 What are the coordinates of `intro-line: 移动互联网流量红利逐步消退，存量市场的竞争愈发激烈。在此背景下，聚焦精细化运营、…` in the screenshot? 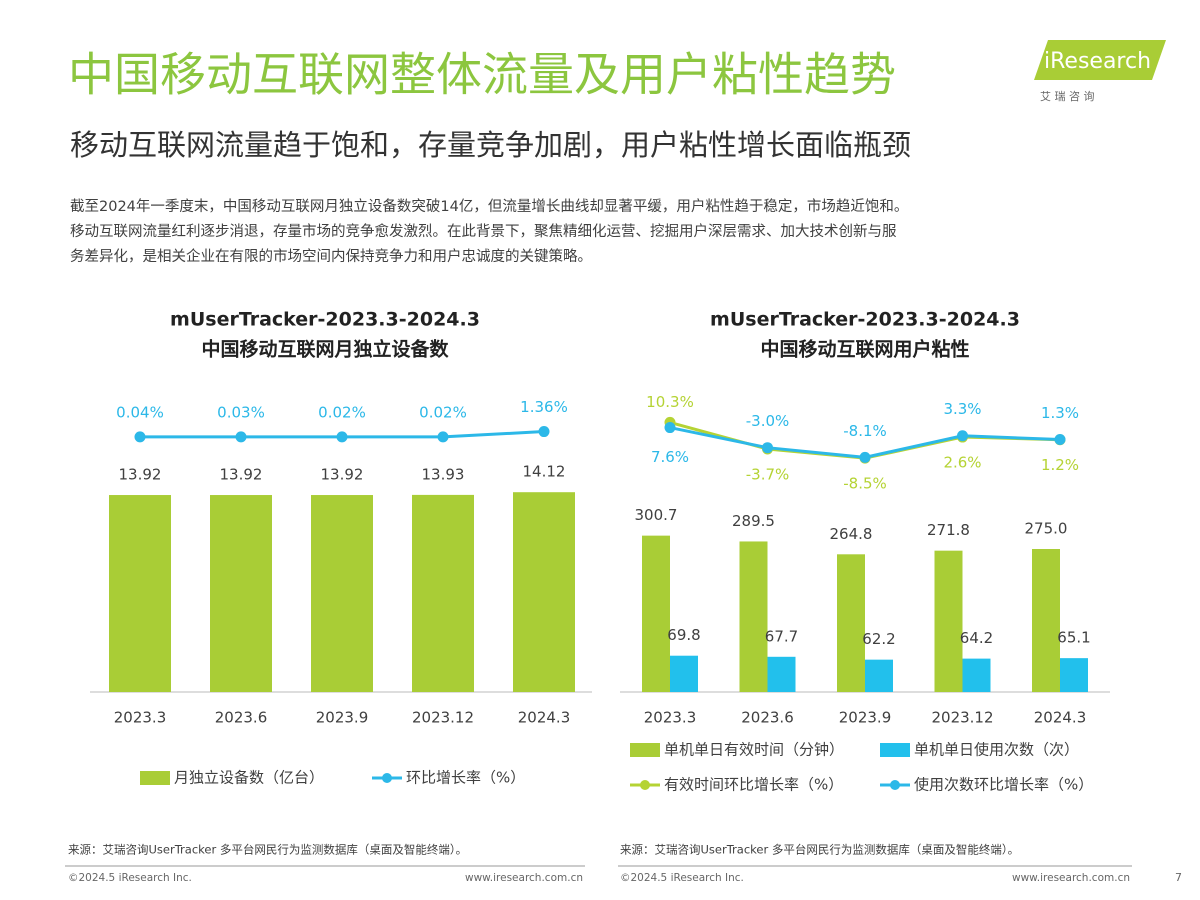 It's located at (483, 231).